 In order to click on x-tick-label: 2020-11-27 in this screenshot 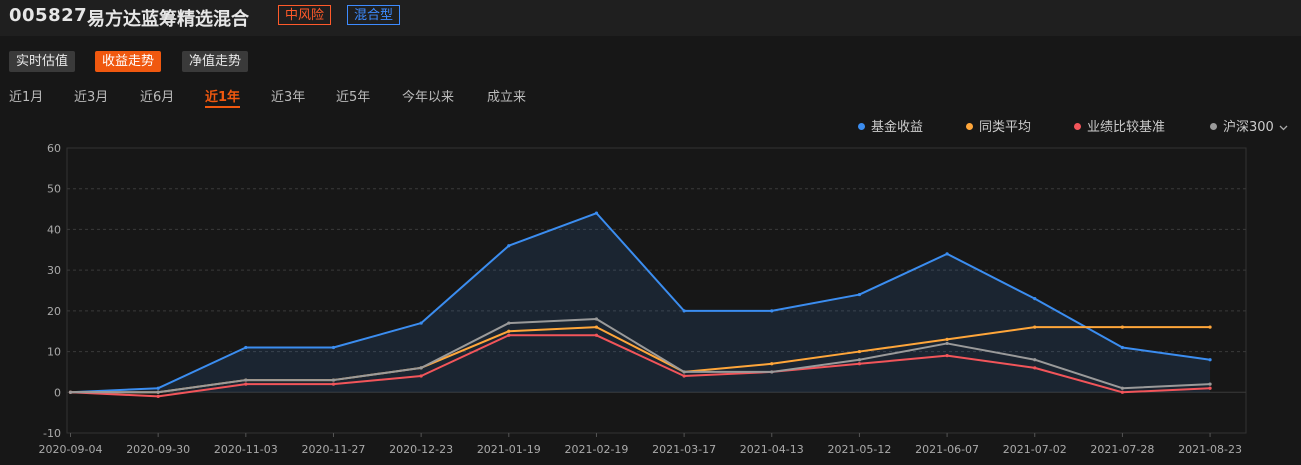, I will do `click(334, 449)`.